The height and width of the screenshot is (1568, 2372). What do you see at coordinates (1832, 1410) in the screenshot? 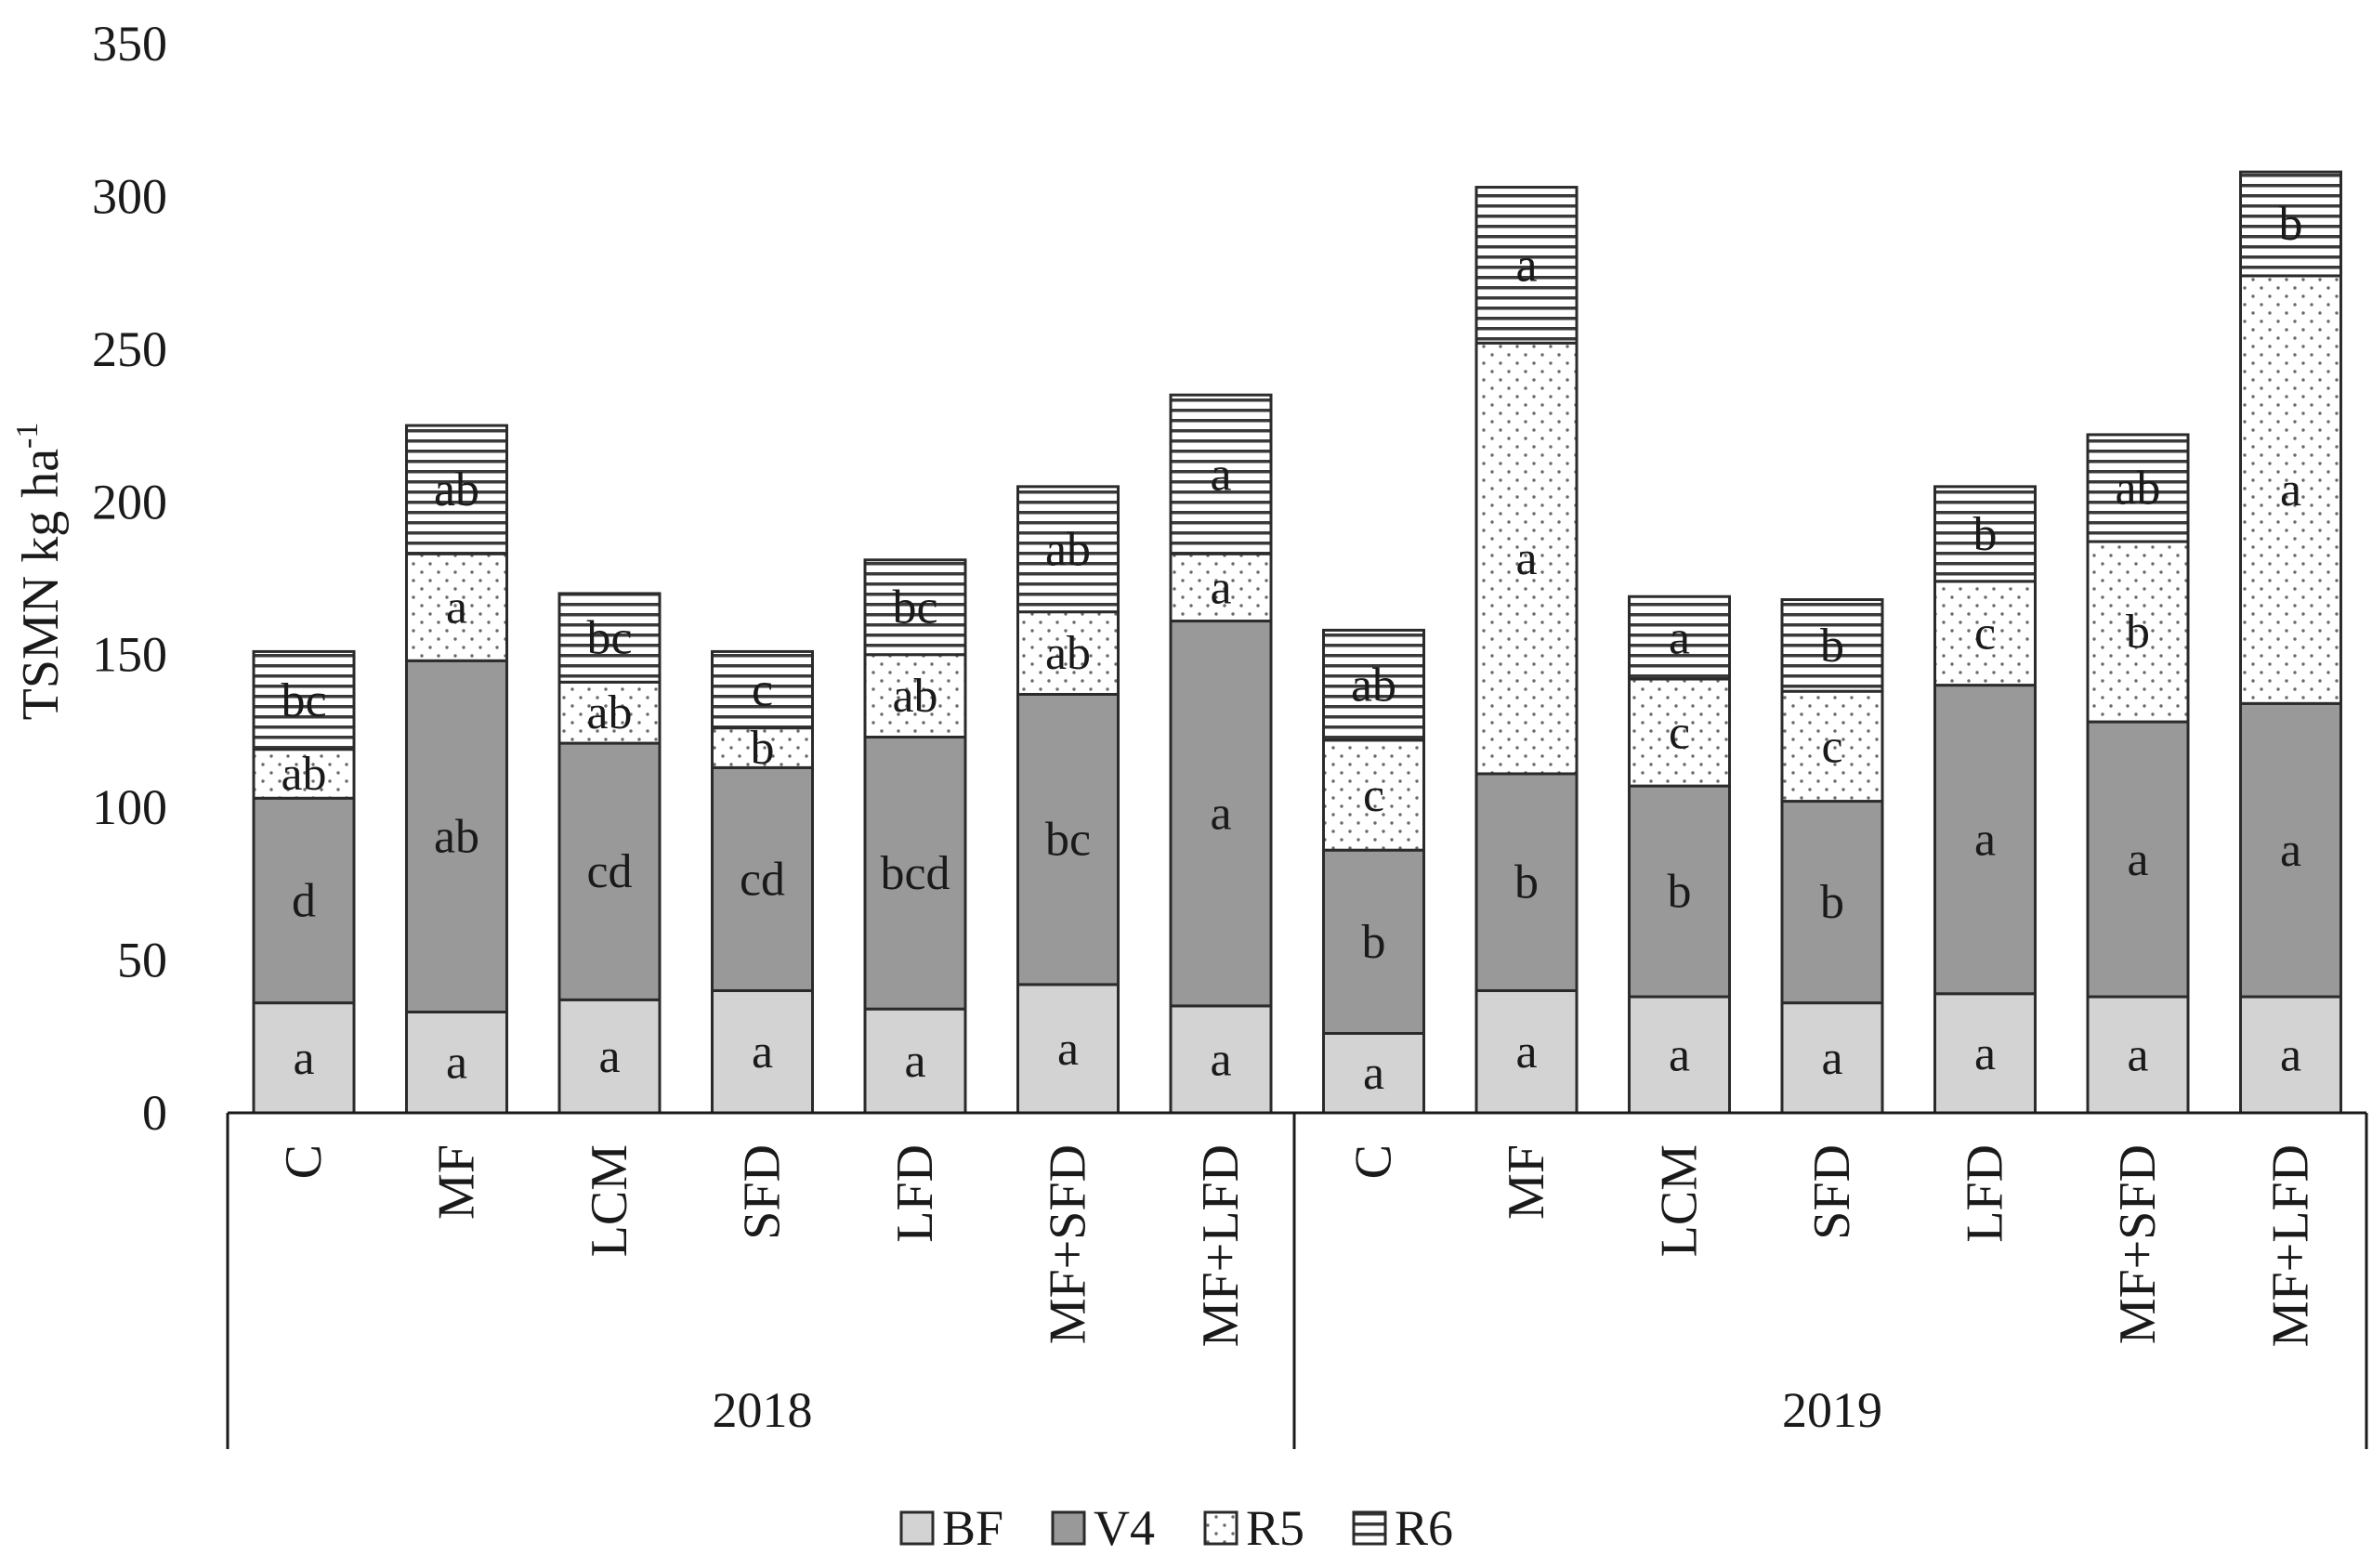
I see `x-group-label: 2019` at bounding box center [1832, 1410].